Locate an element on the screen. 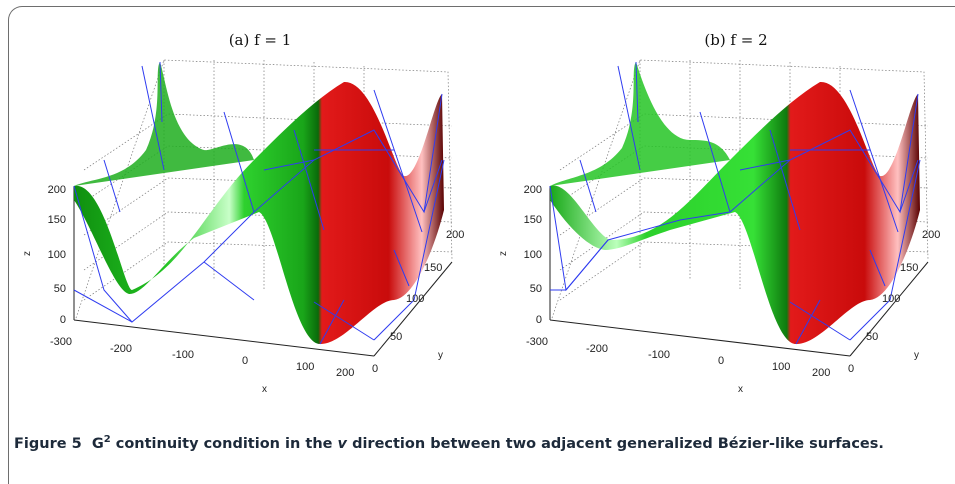 Image resolution: width=955 pixels, height=484 pixels. panel-a-xlabel: x is located at coordinates (264, 389).